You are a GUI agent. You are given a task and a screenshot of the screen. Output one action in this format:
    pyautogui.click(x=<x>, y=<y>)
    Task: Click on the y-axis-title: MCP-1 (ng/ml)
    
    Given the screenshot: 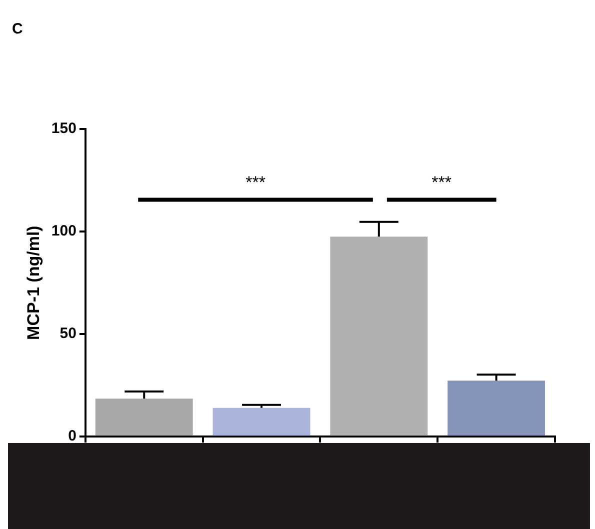 What is the action you would take?
    pyautogui.click(x=33, y=283)
    